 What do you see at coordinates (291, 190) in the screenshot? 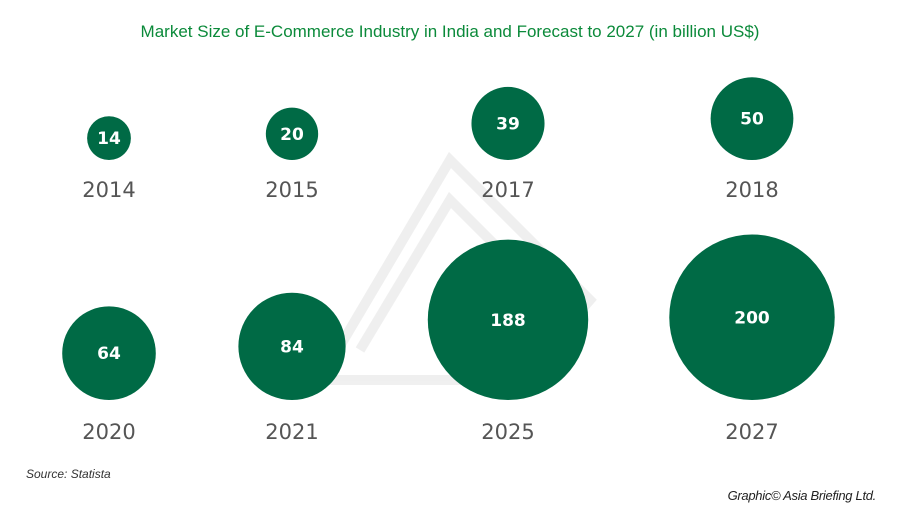
I see `year-label: 2015` at bounding box center [291, 190].